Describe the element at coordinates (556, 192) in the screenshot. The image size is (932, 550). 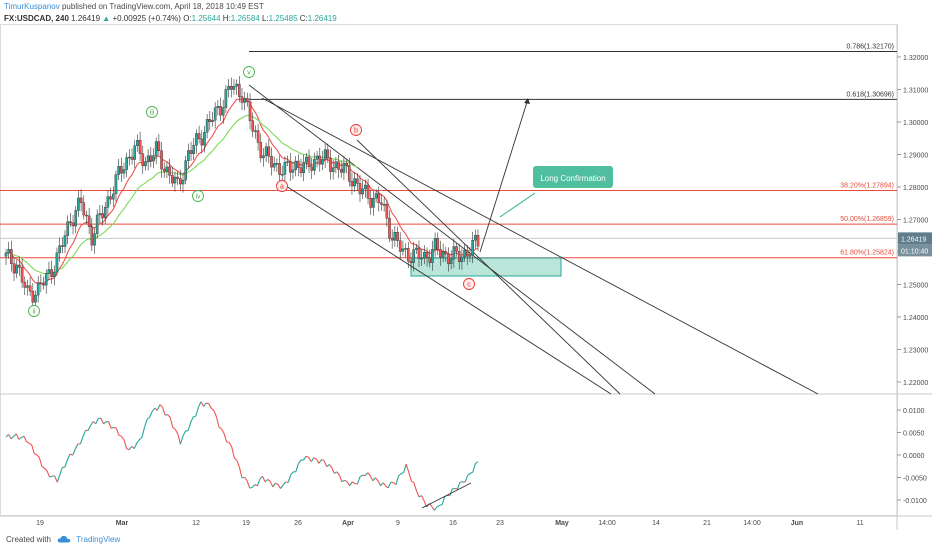
I see `long-confirmation-callout: Long Confirmation` at that location.